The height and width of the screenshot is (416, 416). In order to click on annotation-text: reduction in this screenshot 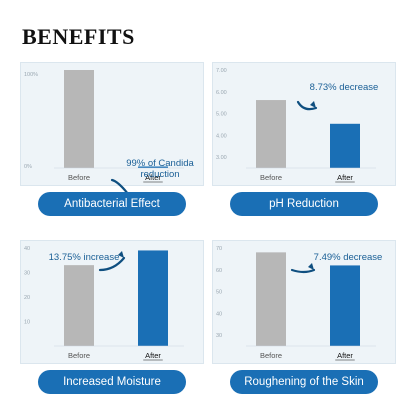, I will do `click(159, 174)`.